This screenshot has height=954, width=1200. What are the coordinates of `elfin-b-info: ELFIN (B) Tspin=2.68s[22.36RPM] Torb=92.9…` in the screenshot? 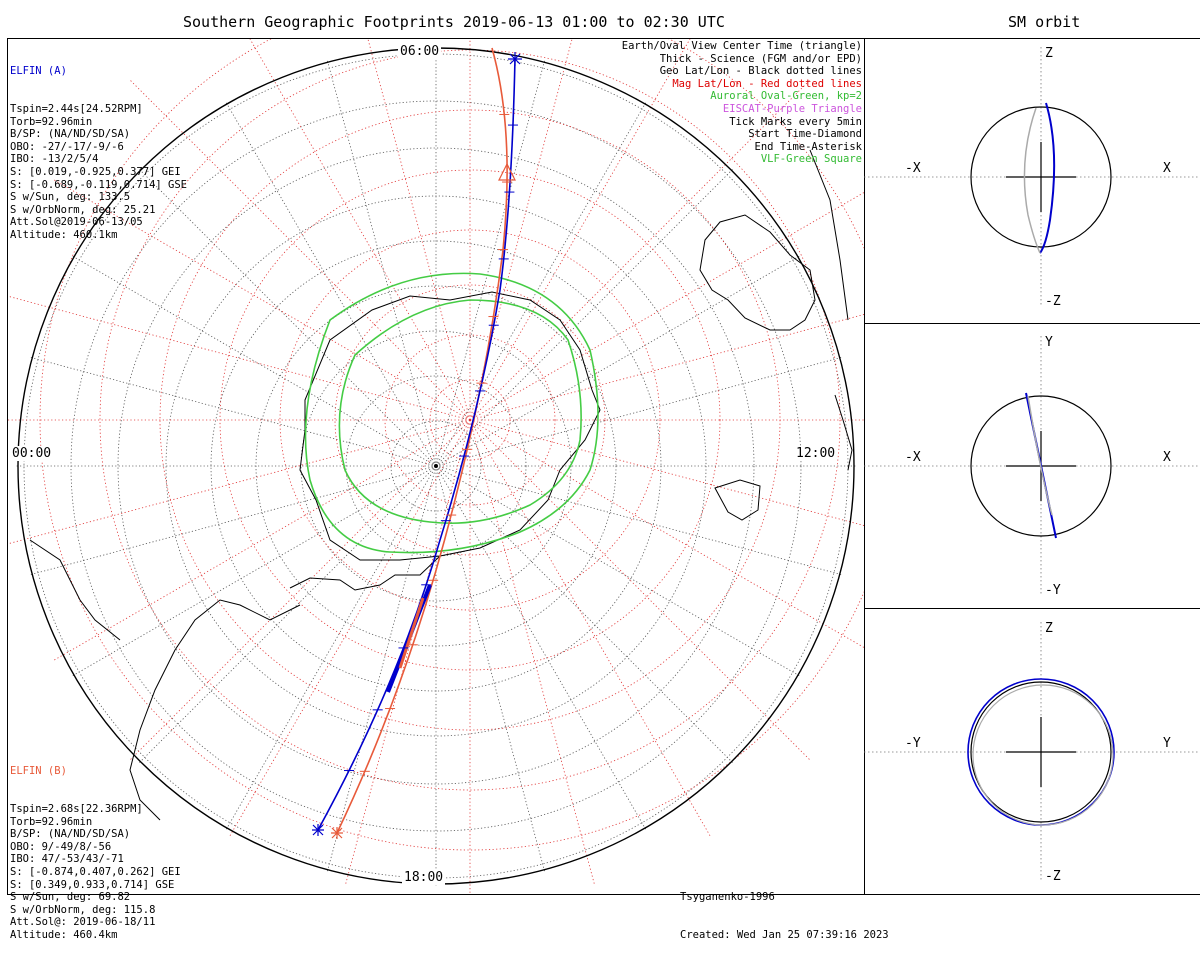 It's located at (95, 847).